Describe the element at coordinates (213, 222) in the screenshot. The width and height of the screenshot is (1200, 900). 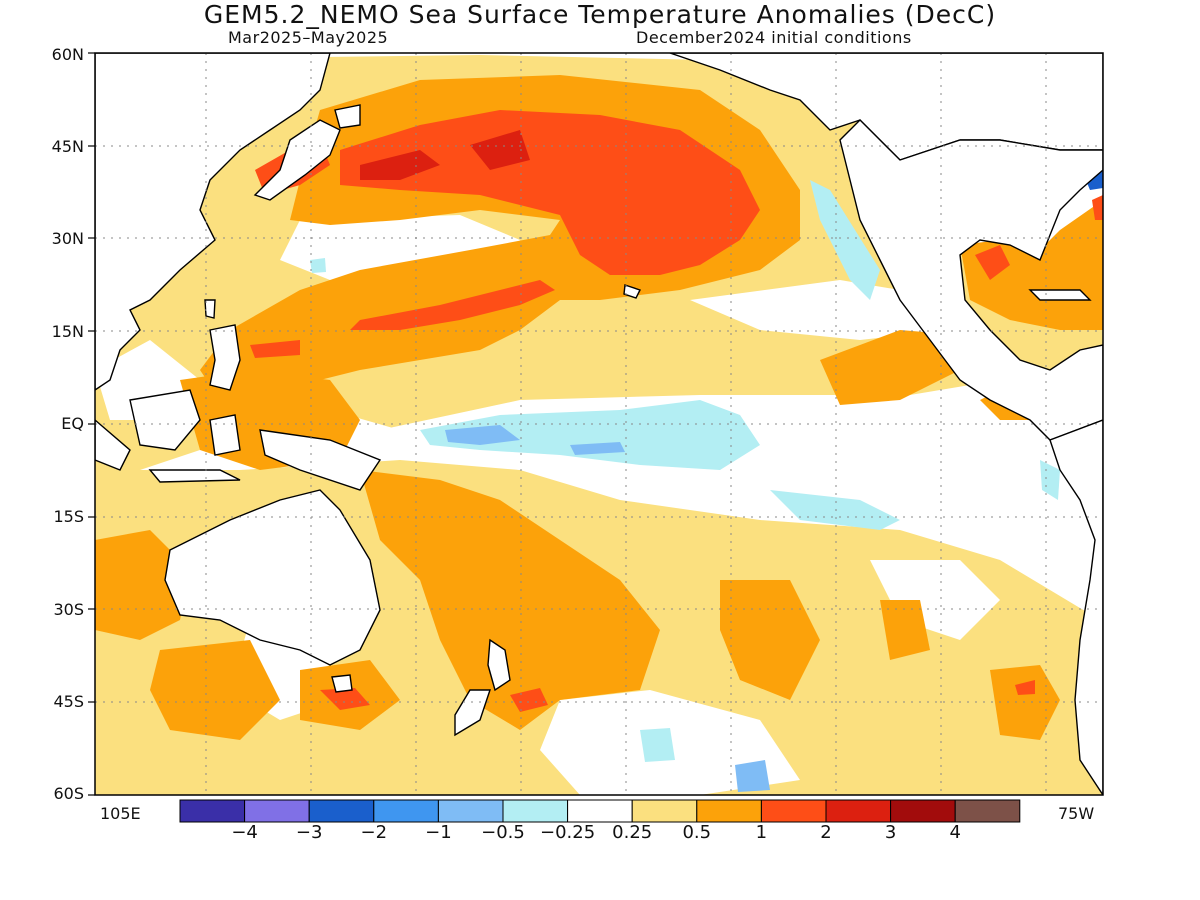
I see `land-asia` at that location.